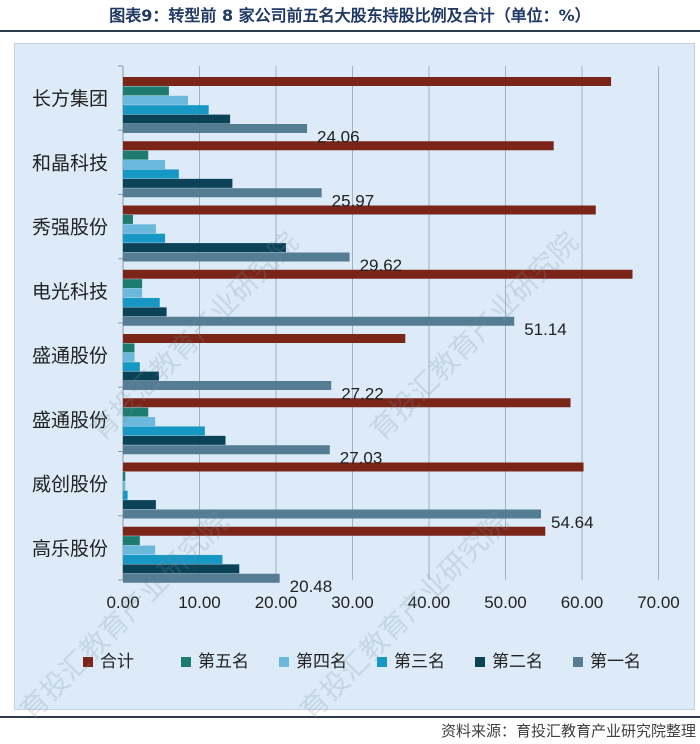  Describe the element at coordinates (70, 228) in the screenshot. I see `category-label: 秀强股份` at that location.